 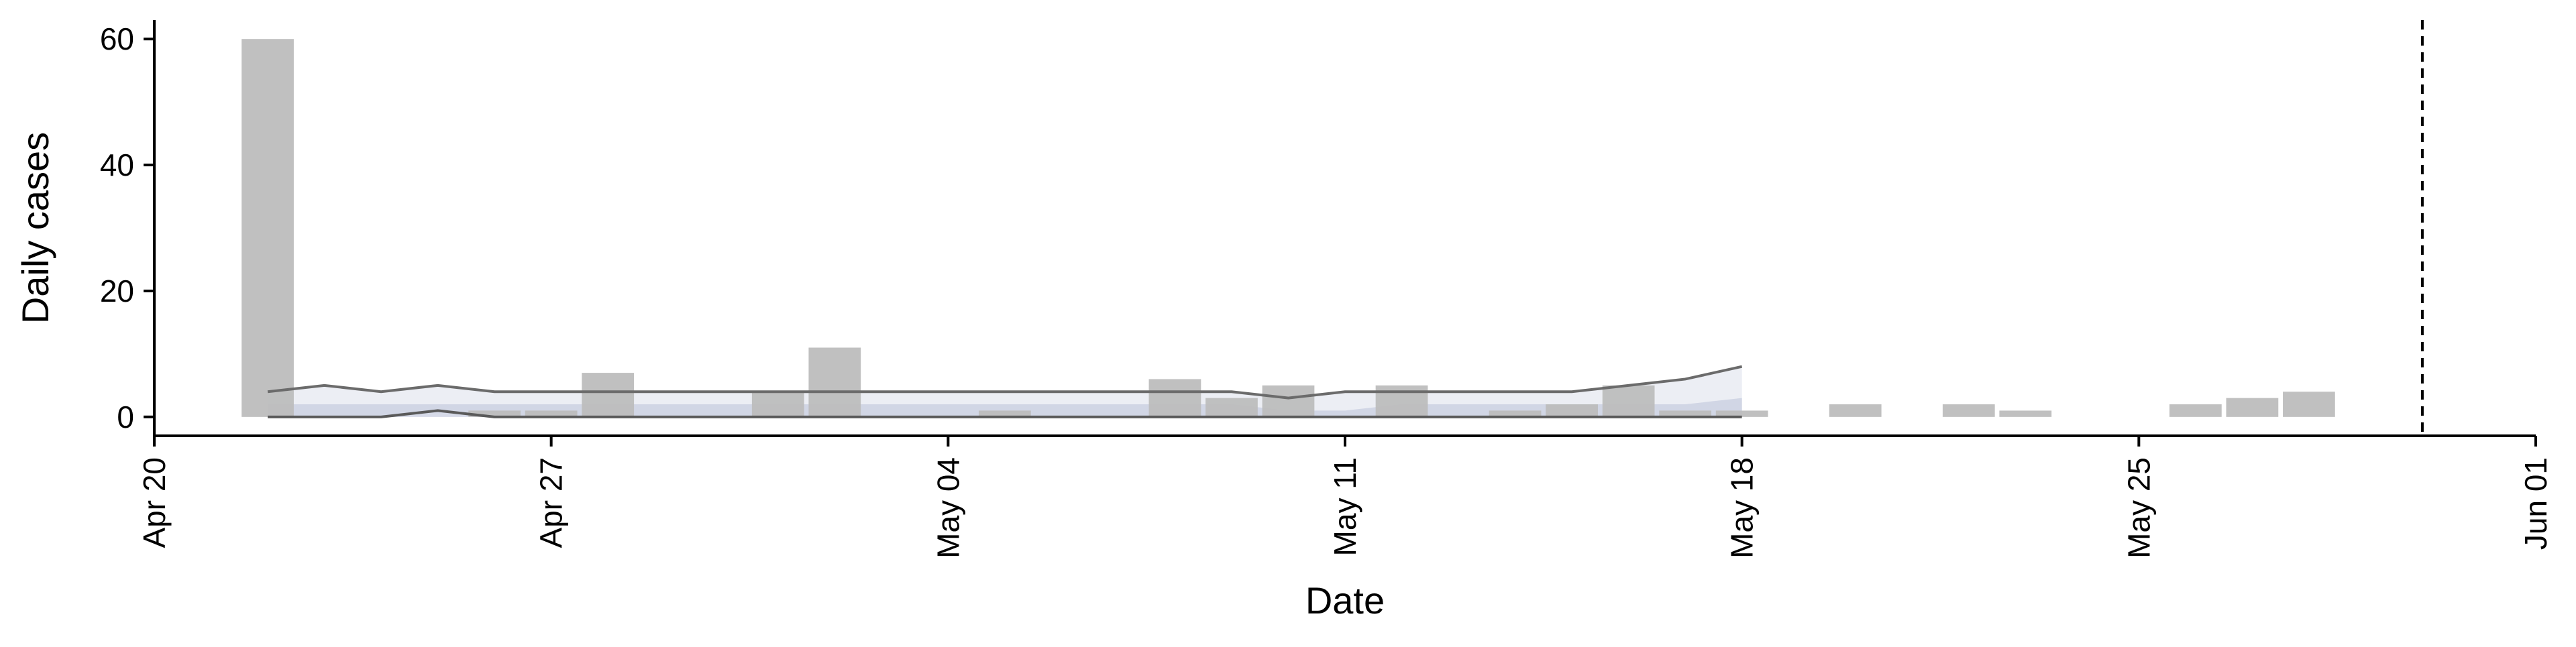 What do you see at coordinates (154, 502) in the screenshot?
I see `x-tick-label-2020-04-20: Apr 20` at bounding box center [154, 502].